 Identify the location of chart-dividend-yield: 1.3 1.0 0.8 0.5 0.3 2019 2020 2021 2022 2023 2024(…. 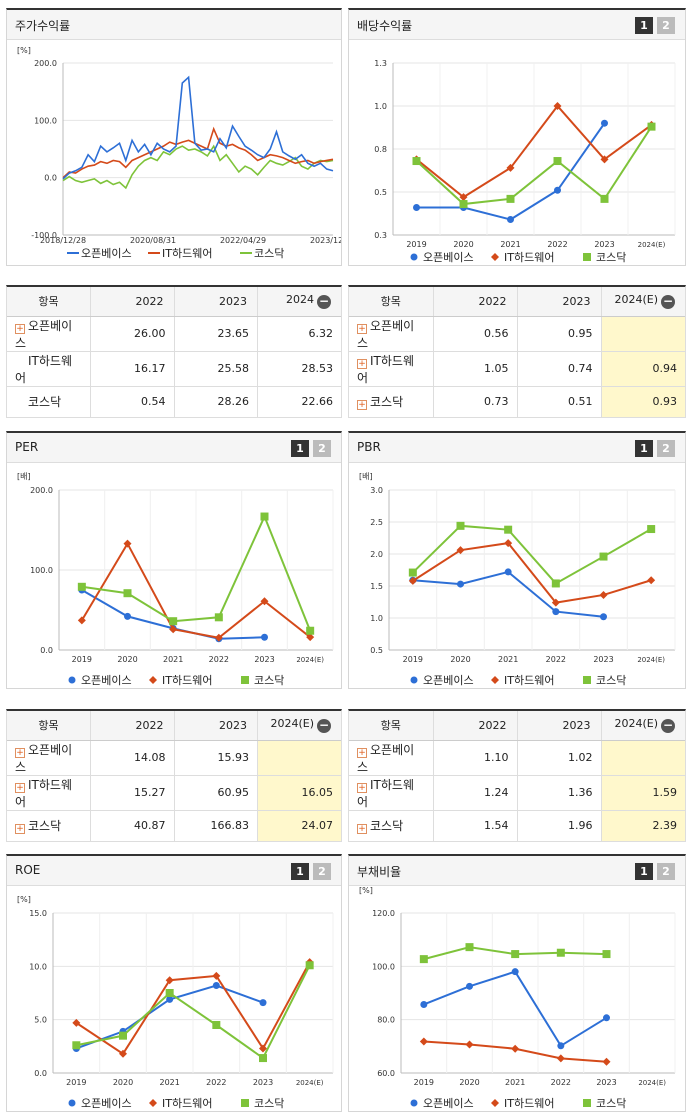
(525, 161).